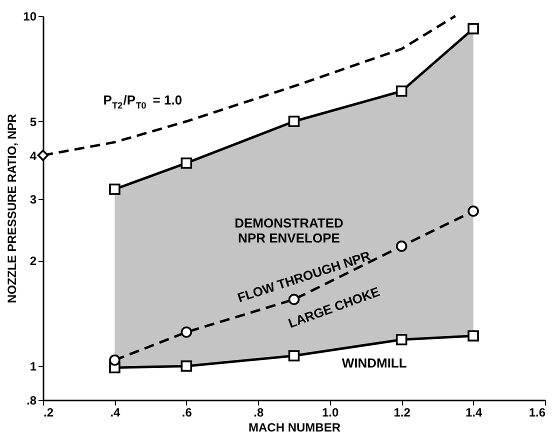 The image size is (558, 438). Describe the element at coordinates (473, 413) in the screenshot. I see `x-tick-label: 1.4` at that location.